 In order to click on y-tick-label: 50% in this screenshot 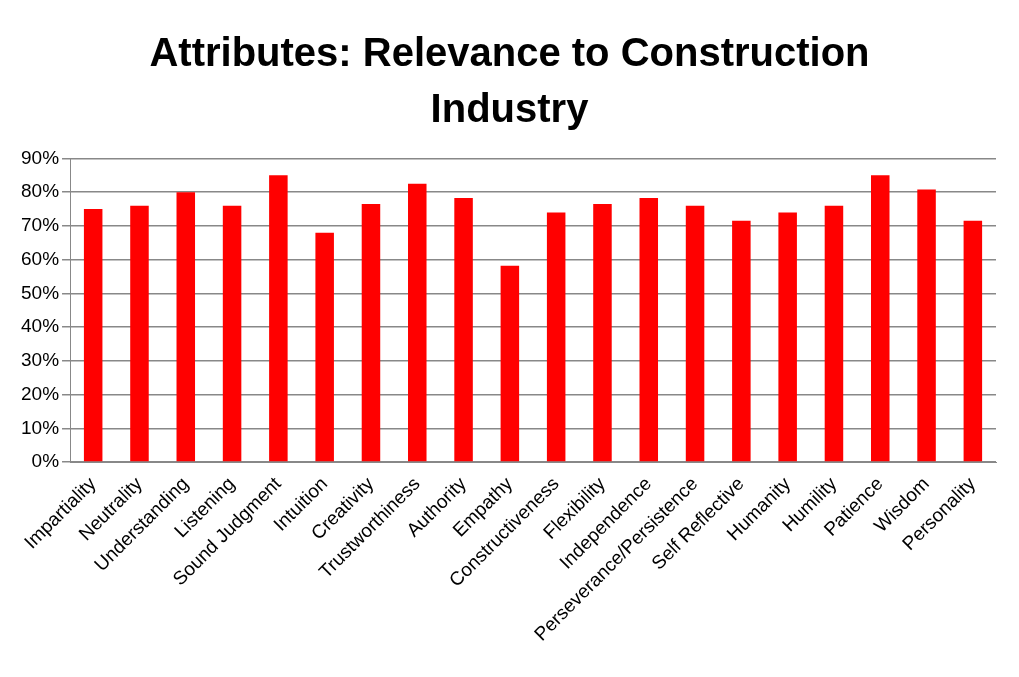, I will do `click(40, 292)`.